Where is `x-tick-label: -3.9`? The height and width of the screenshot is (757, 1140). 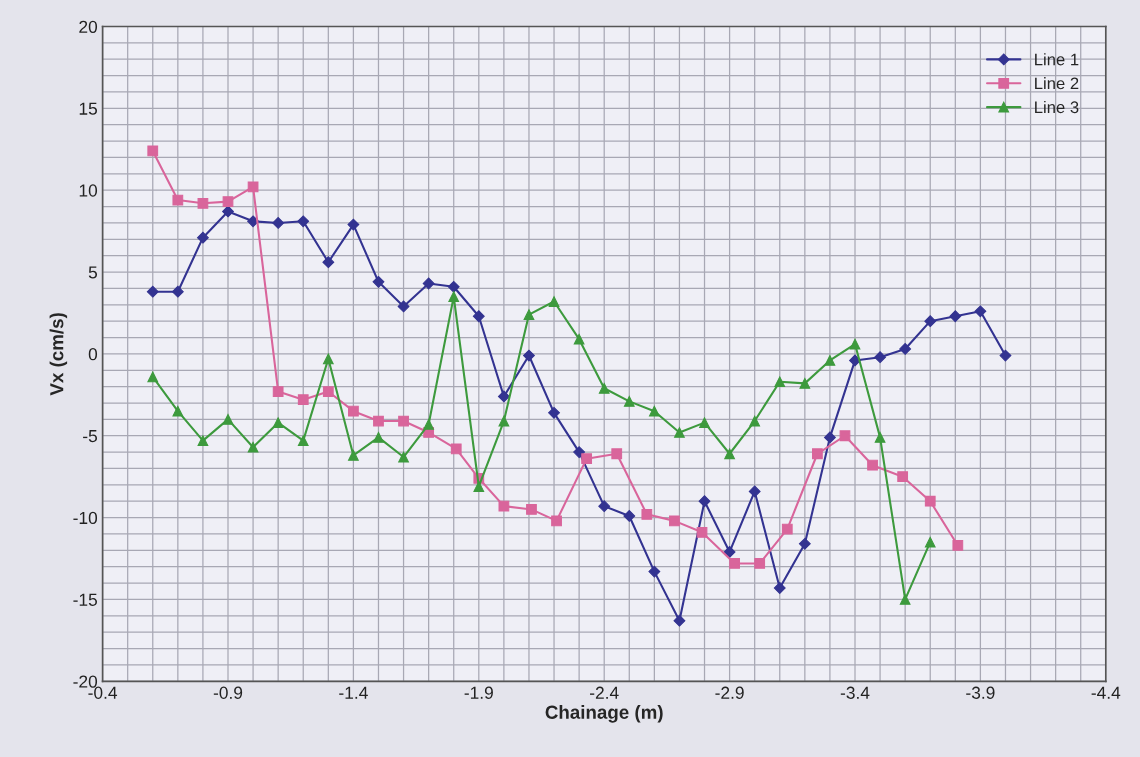
x-tick-label: -3.9 is located at coordinates (980, 692).